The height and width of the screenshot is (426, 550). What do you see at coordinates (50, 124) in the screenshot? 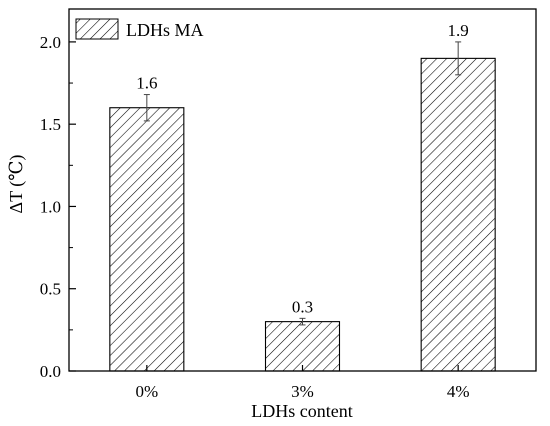
I see `y-tick-label-4: 1.5` at bounding box center [50, 124].